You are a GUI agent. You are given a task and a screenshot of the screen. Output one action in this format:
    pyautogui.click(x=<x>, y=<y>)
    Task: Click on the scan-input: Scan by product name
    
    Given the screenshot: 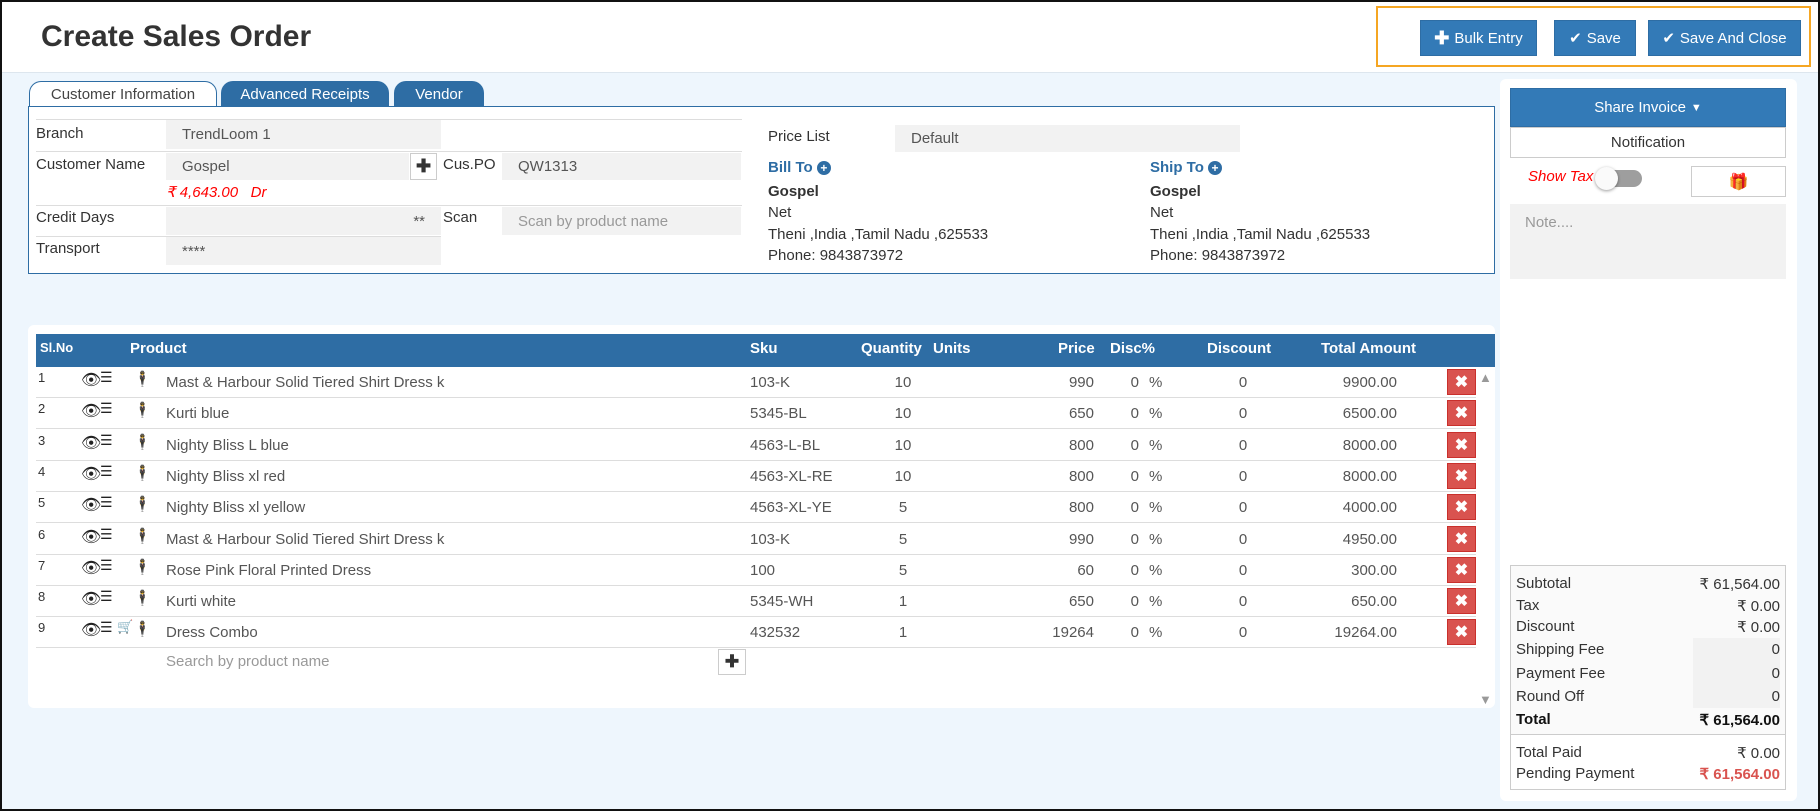 What is the action you would take?
    pyautogui.click(x=621, y=221)
    